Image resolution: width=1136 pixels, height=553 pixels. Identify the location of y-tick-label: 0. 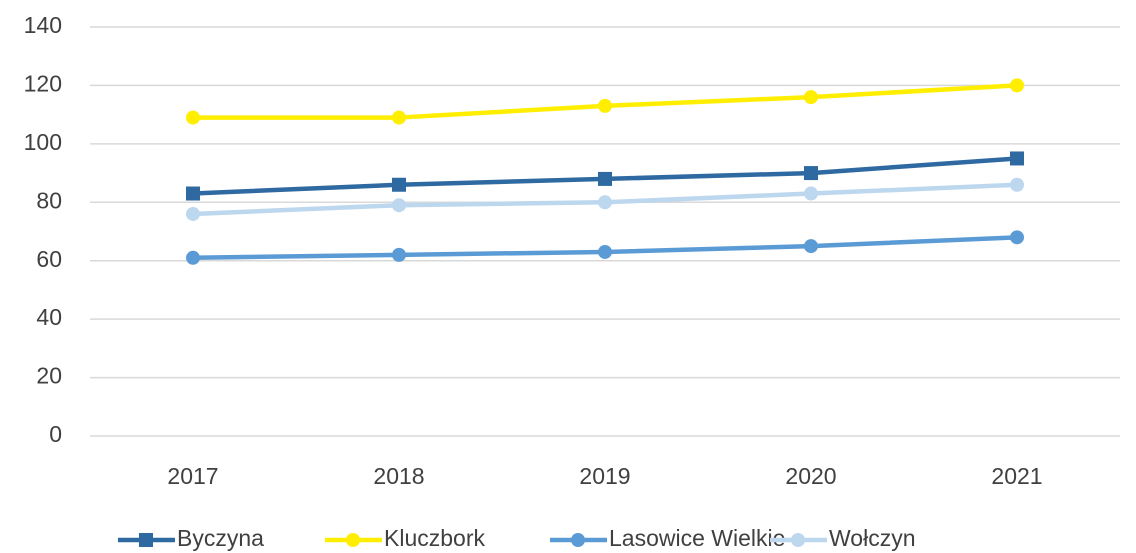
(55, 434).